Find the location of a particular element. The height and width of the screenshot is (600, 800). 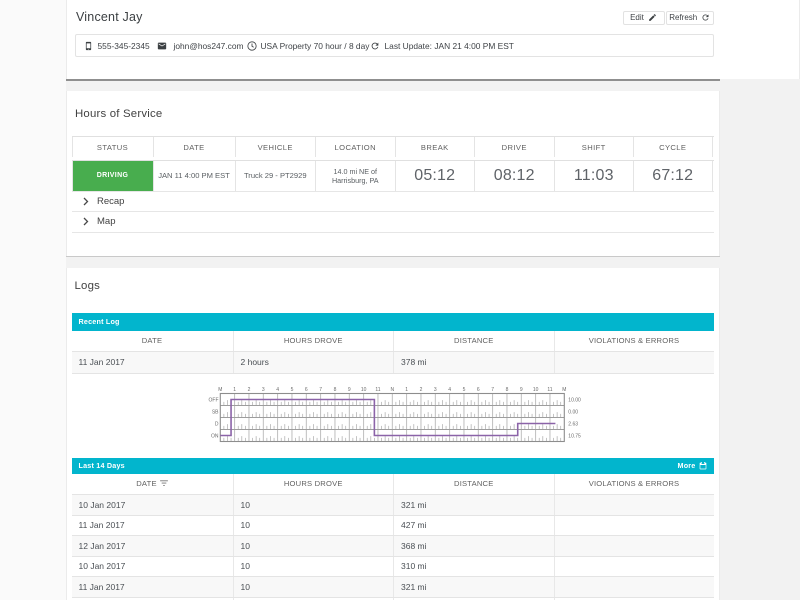

svg-text: OFF is located at coordinates (214, 400).